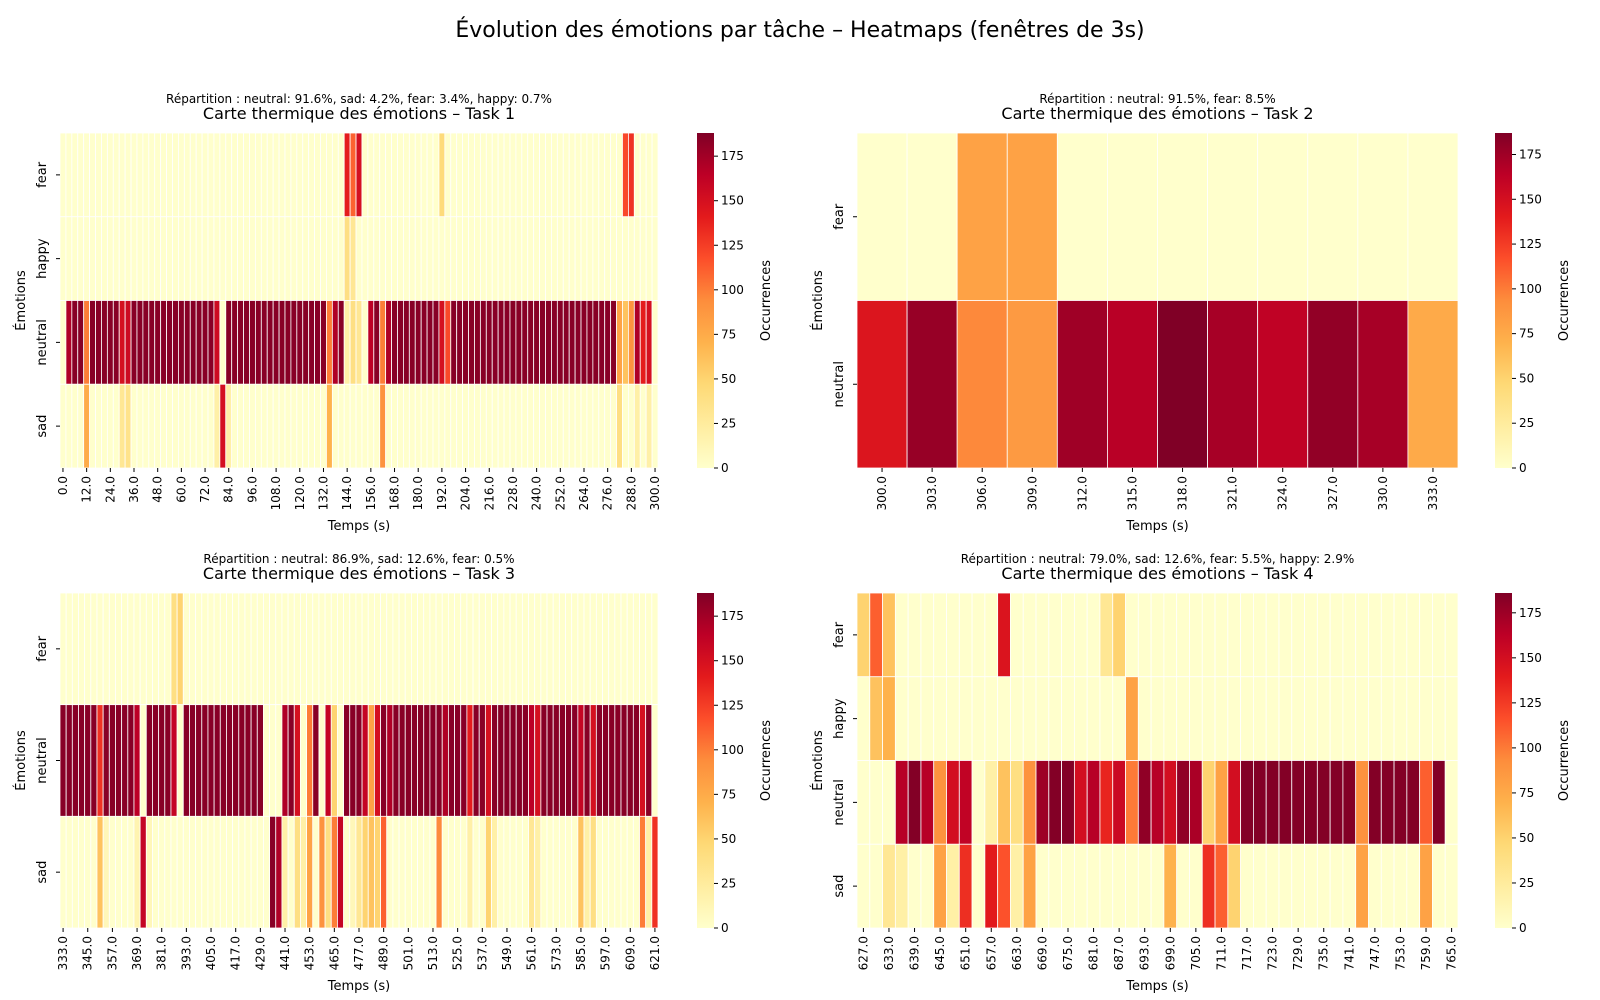  Describe the element at coordinates (507, 953) in the screenshot. I see `x-tick-label: 549.0` at that location.